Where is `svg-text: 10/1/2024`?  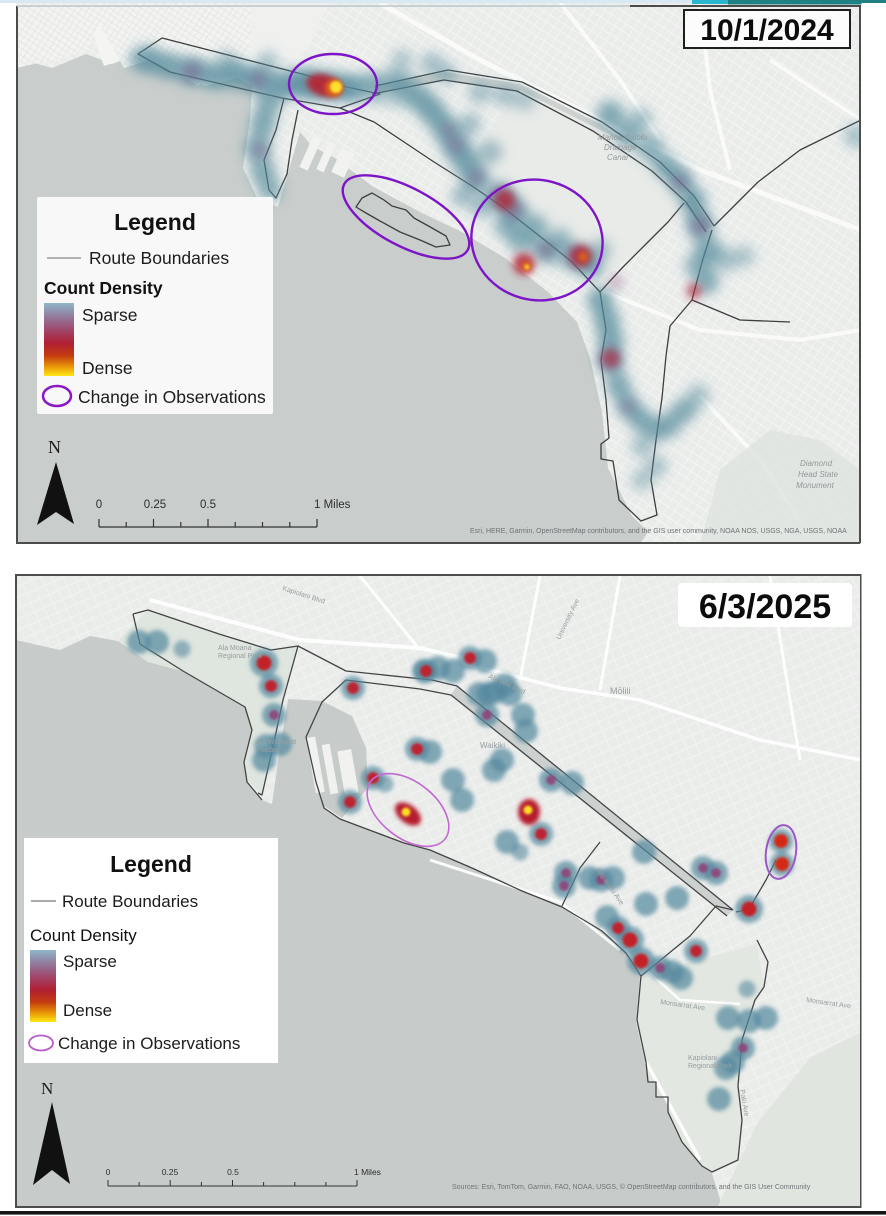 svg-text: 10/1/2024 is located at coordinates (767, 30).